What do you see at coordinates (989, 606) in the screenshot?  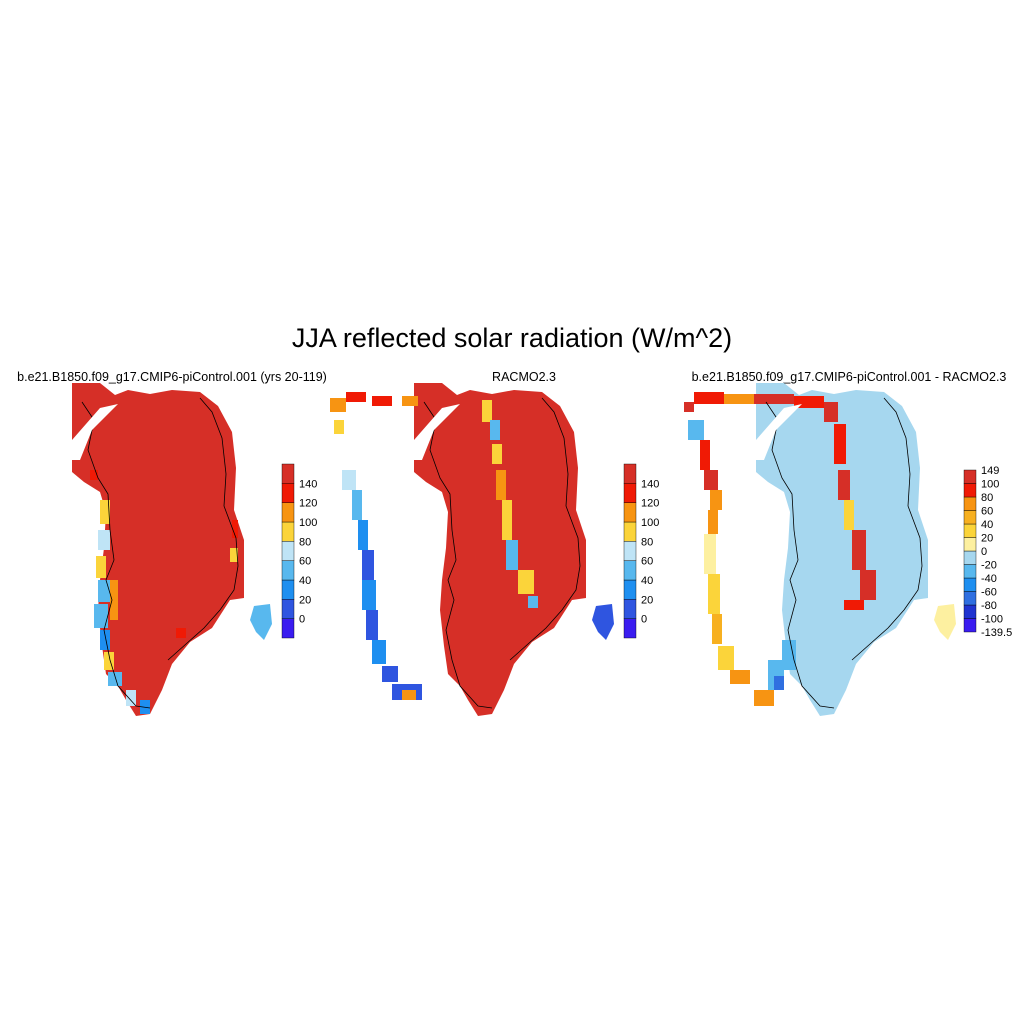 I see `colorbar-tick-label: -80` at bounding box center [989, 606].